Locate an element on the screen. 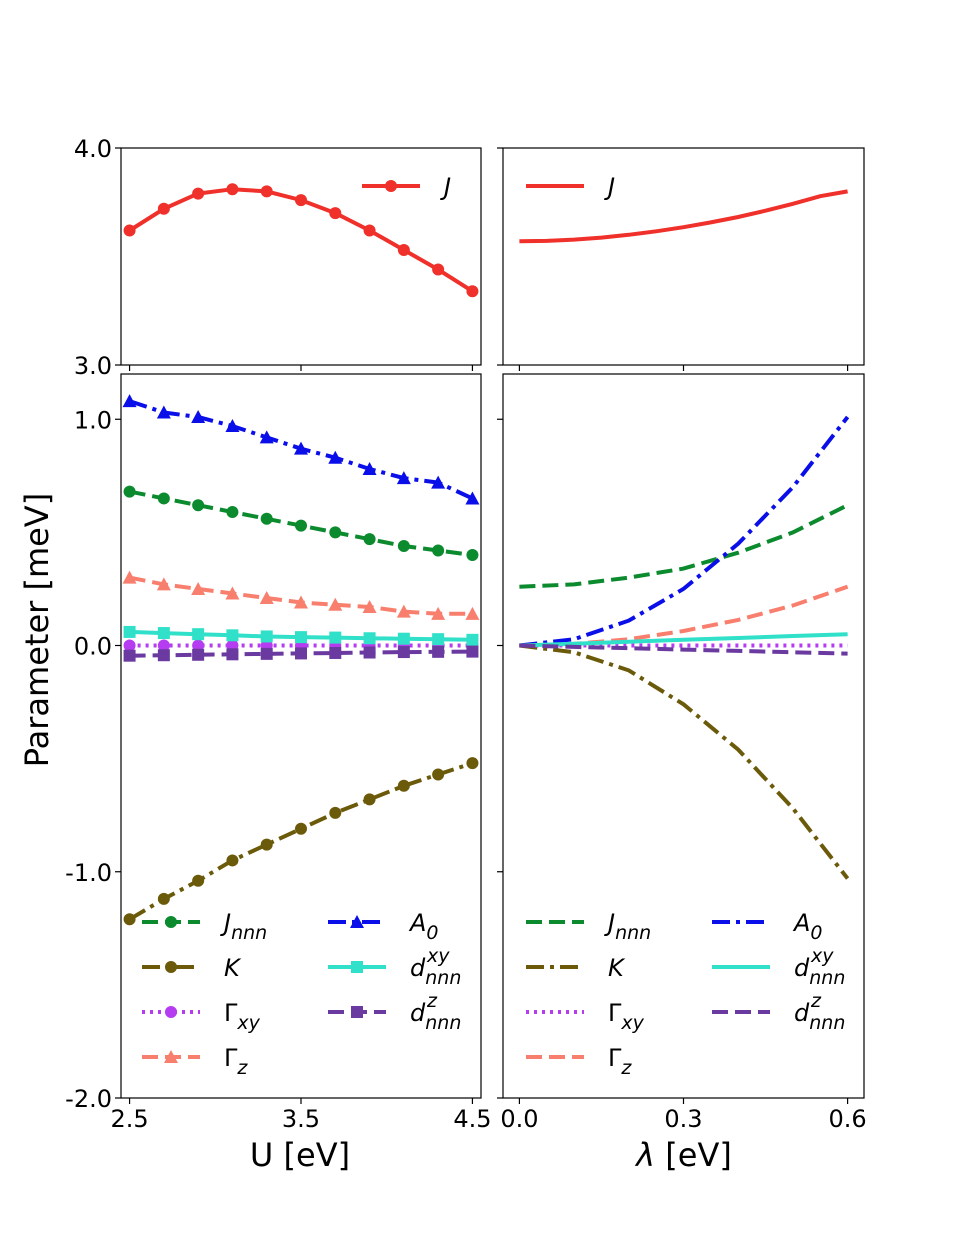 This screenshot has height=1234, width=960. y-tick-label: 0.0 is located at coordinates (93, 647).